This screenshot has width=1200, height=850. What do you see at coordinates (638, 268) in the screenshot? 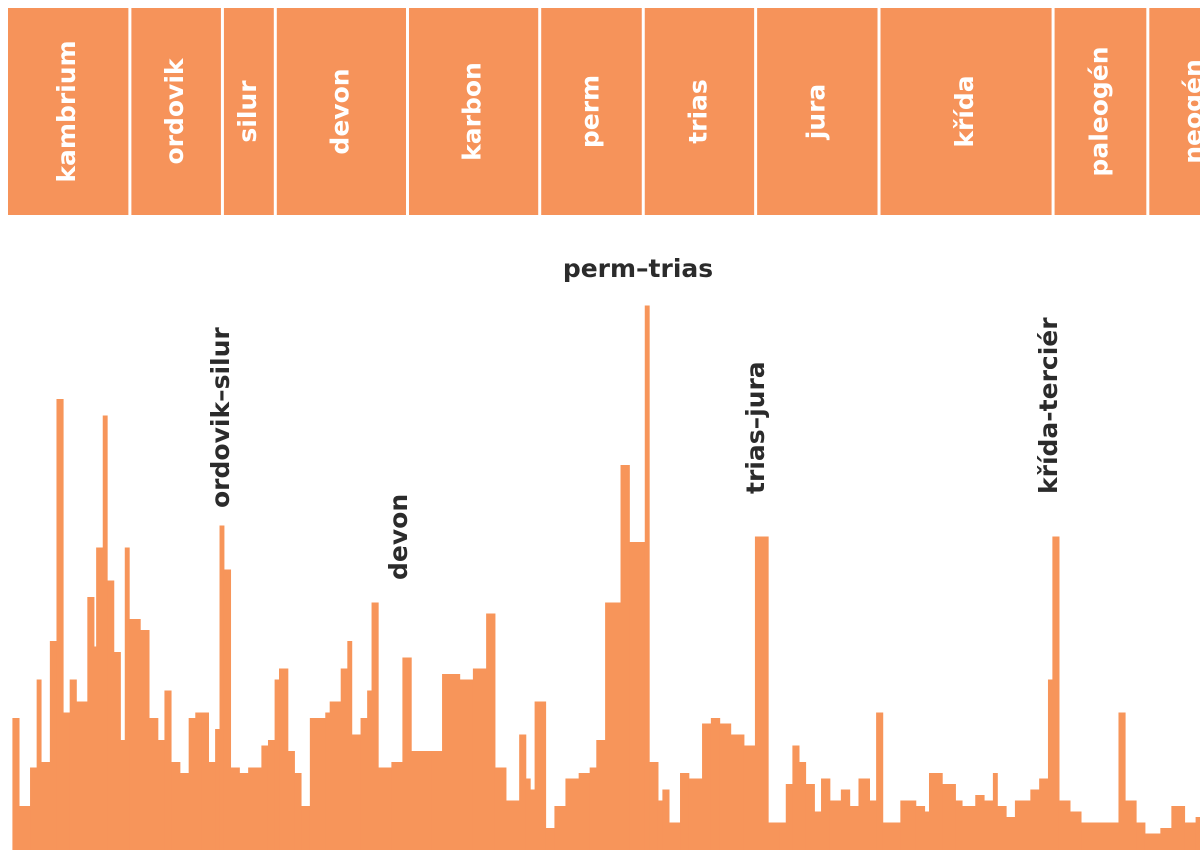
I see `annotation: perm–trias` at bounding box center [638, 268].